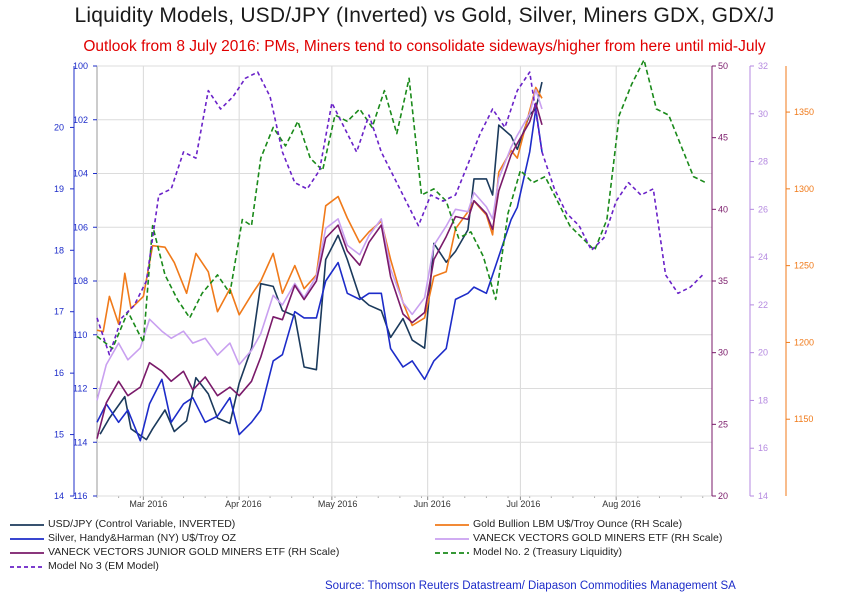 This screenshot has width=849, height=598. What do you see at coordinates (59, 312) in the screenshot?
I see `silver-axis-label: 17` at bounding box center [59, 312].